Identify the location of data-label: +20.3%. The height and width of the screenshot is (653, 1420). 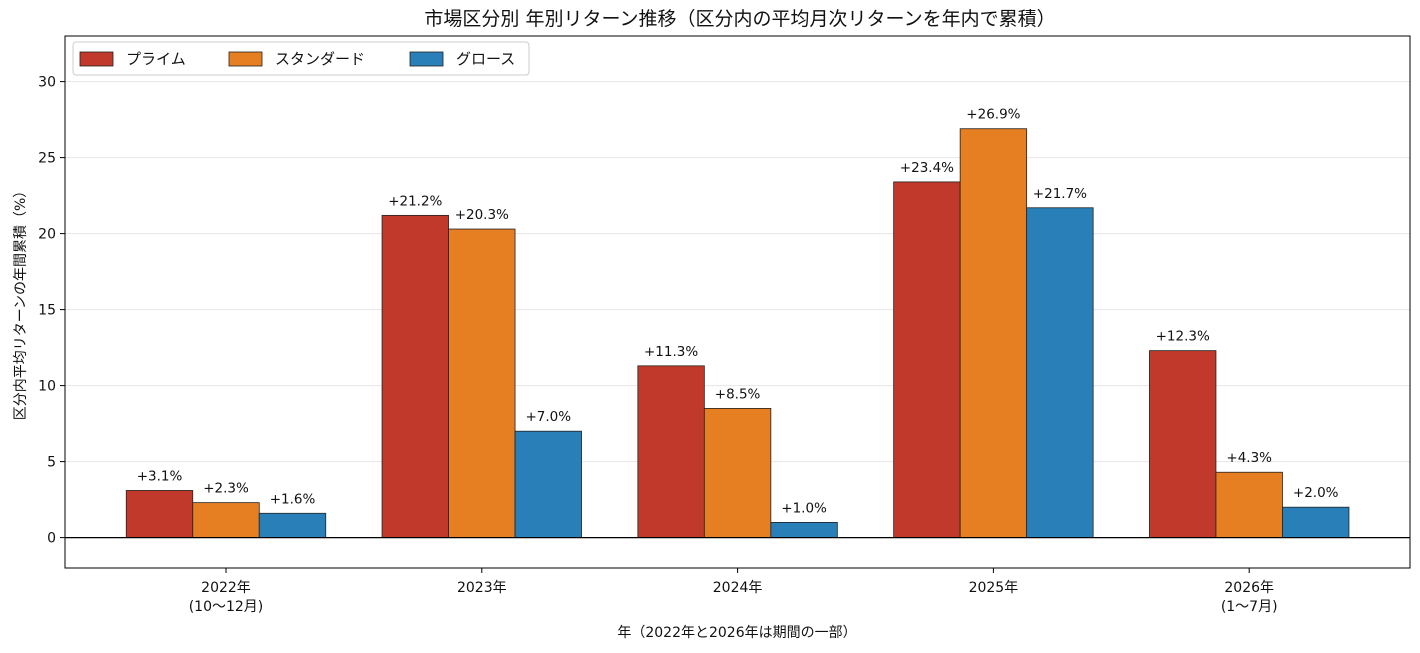
(482, 215).